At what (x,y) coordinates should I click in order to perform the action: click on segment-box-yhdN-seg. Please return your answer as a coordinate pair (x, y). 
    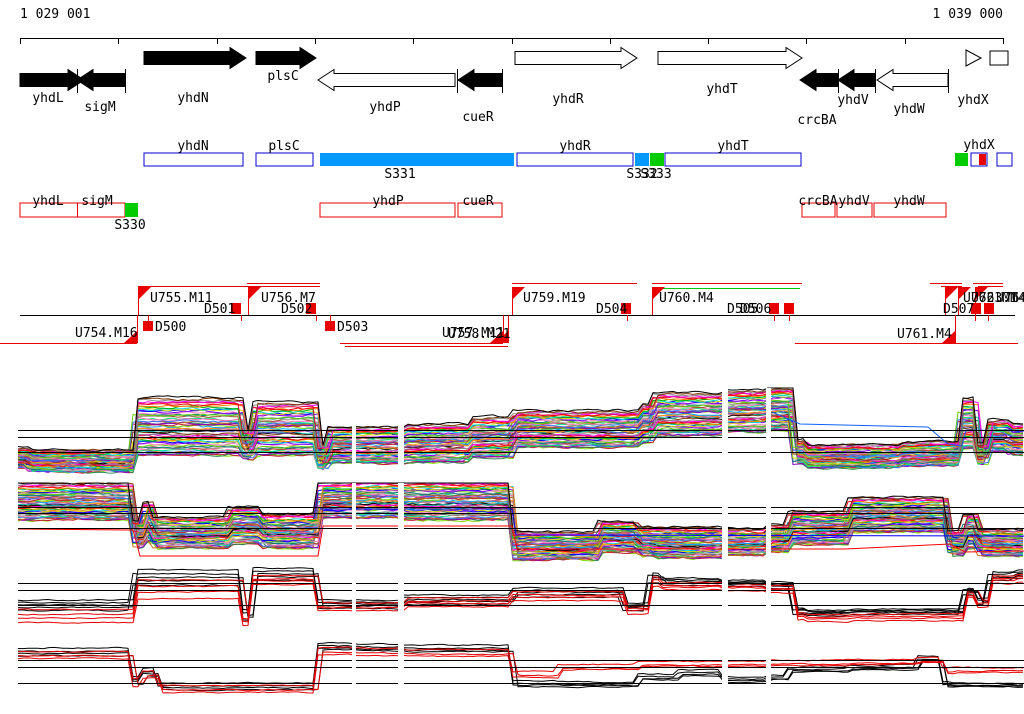
    Looking at the image, I should click on (193, 159).